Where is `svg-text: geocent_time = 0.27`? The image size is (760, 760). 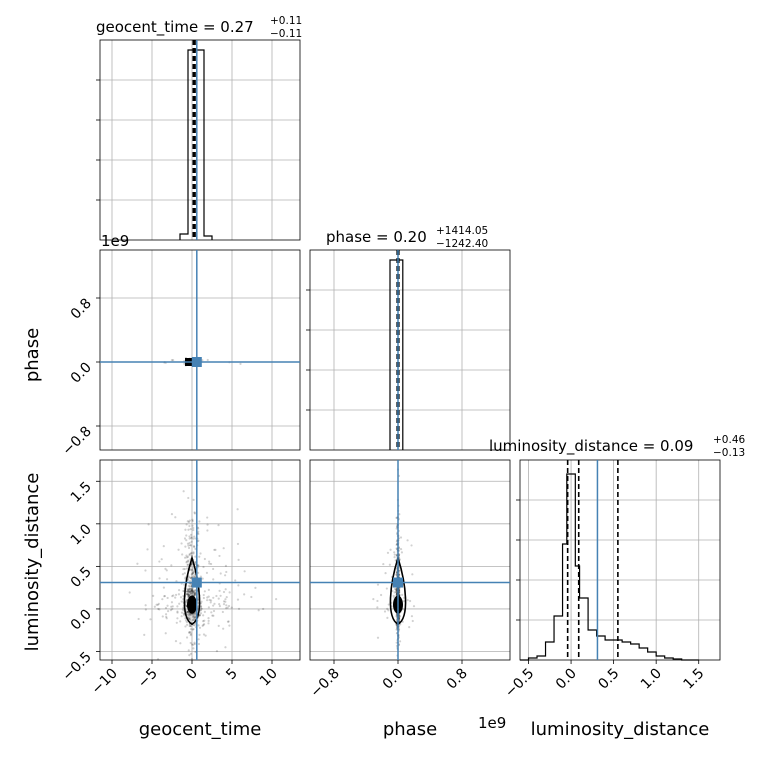 svg-text: geocent_time = 0.27 is located at coordinates (175, 27).